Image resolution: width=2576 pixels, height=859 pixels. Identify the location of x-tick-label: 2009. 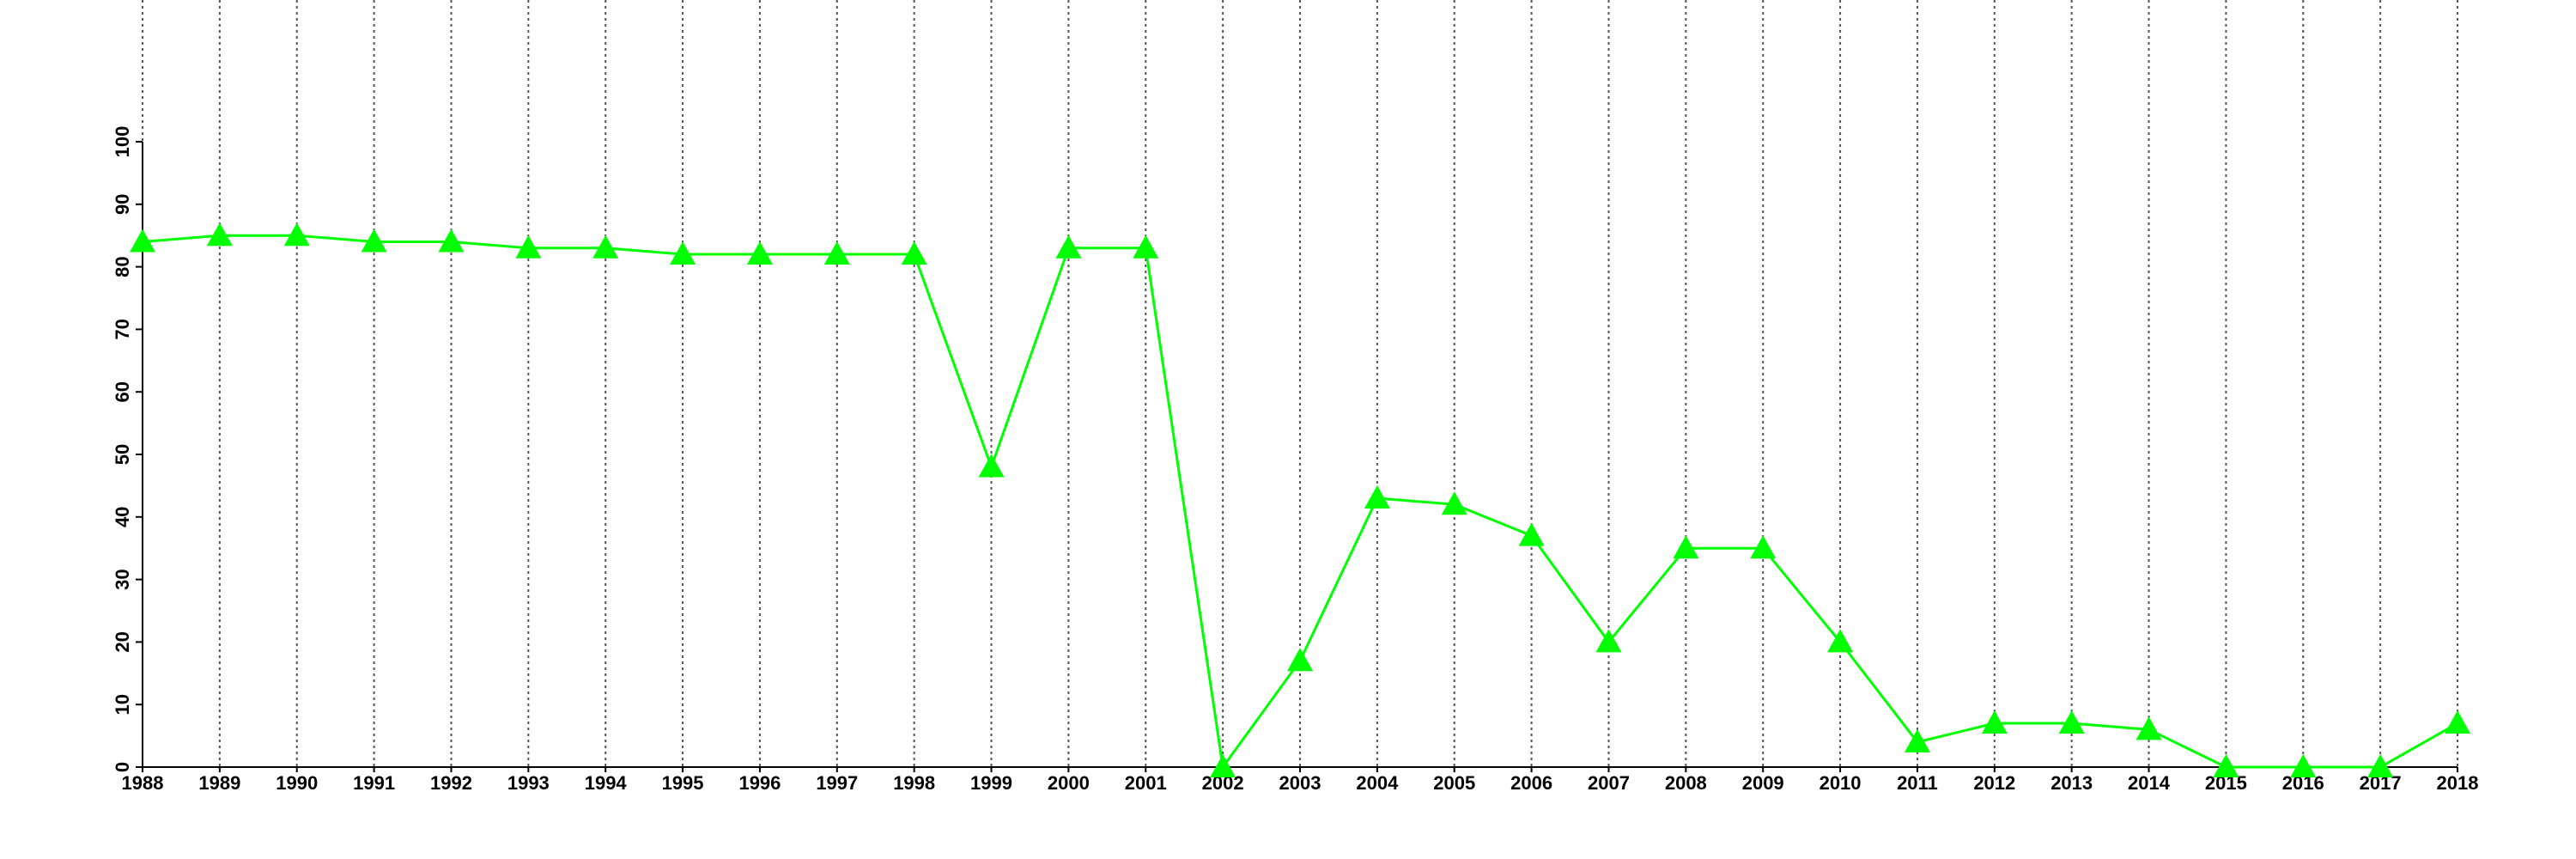
(1763, 783).